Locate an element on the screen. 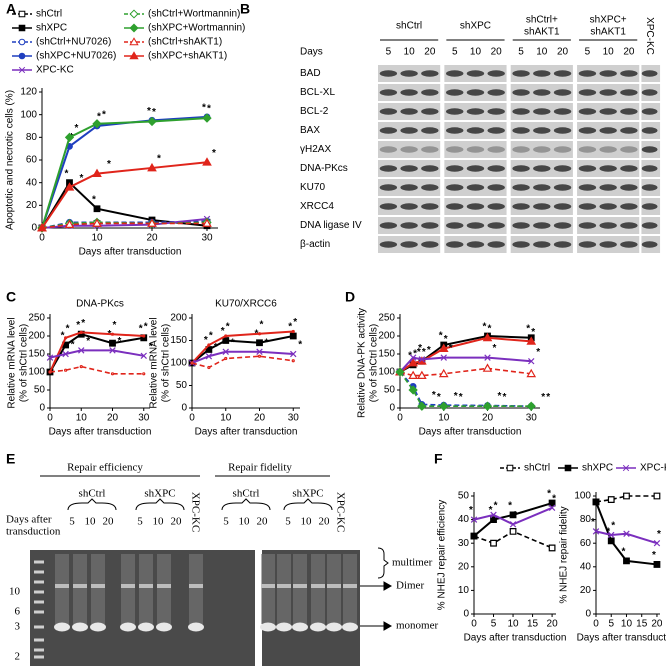 The height and width of the screenshot is (666, 666). y-axis-label: Relative mRNA level is located at coordinates (12, 362).